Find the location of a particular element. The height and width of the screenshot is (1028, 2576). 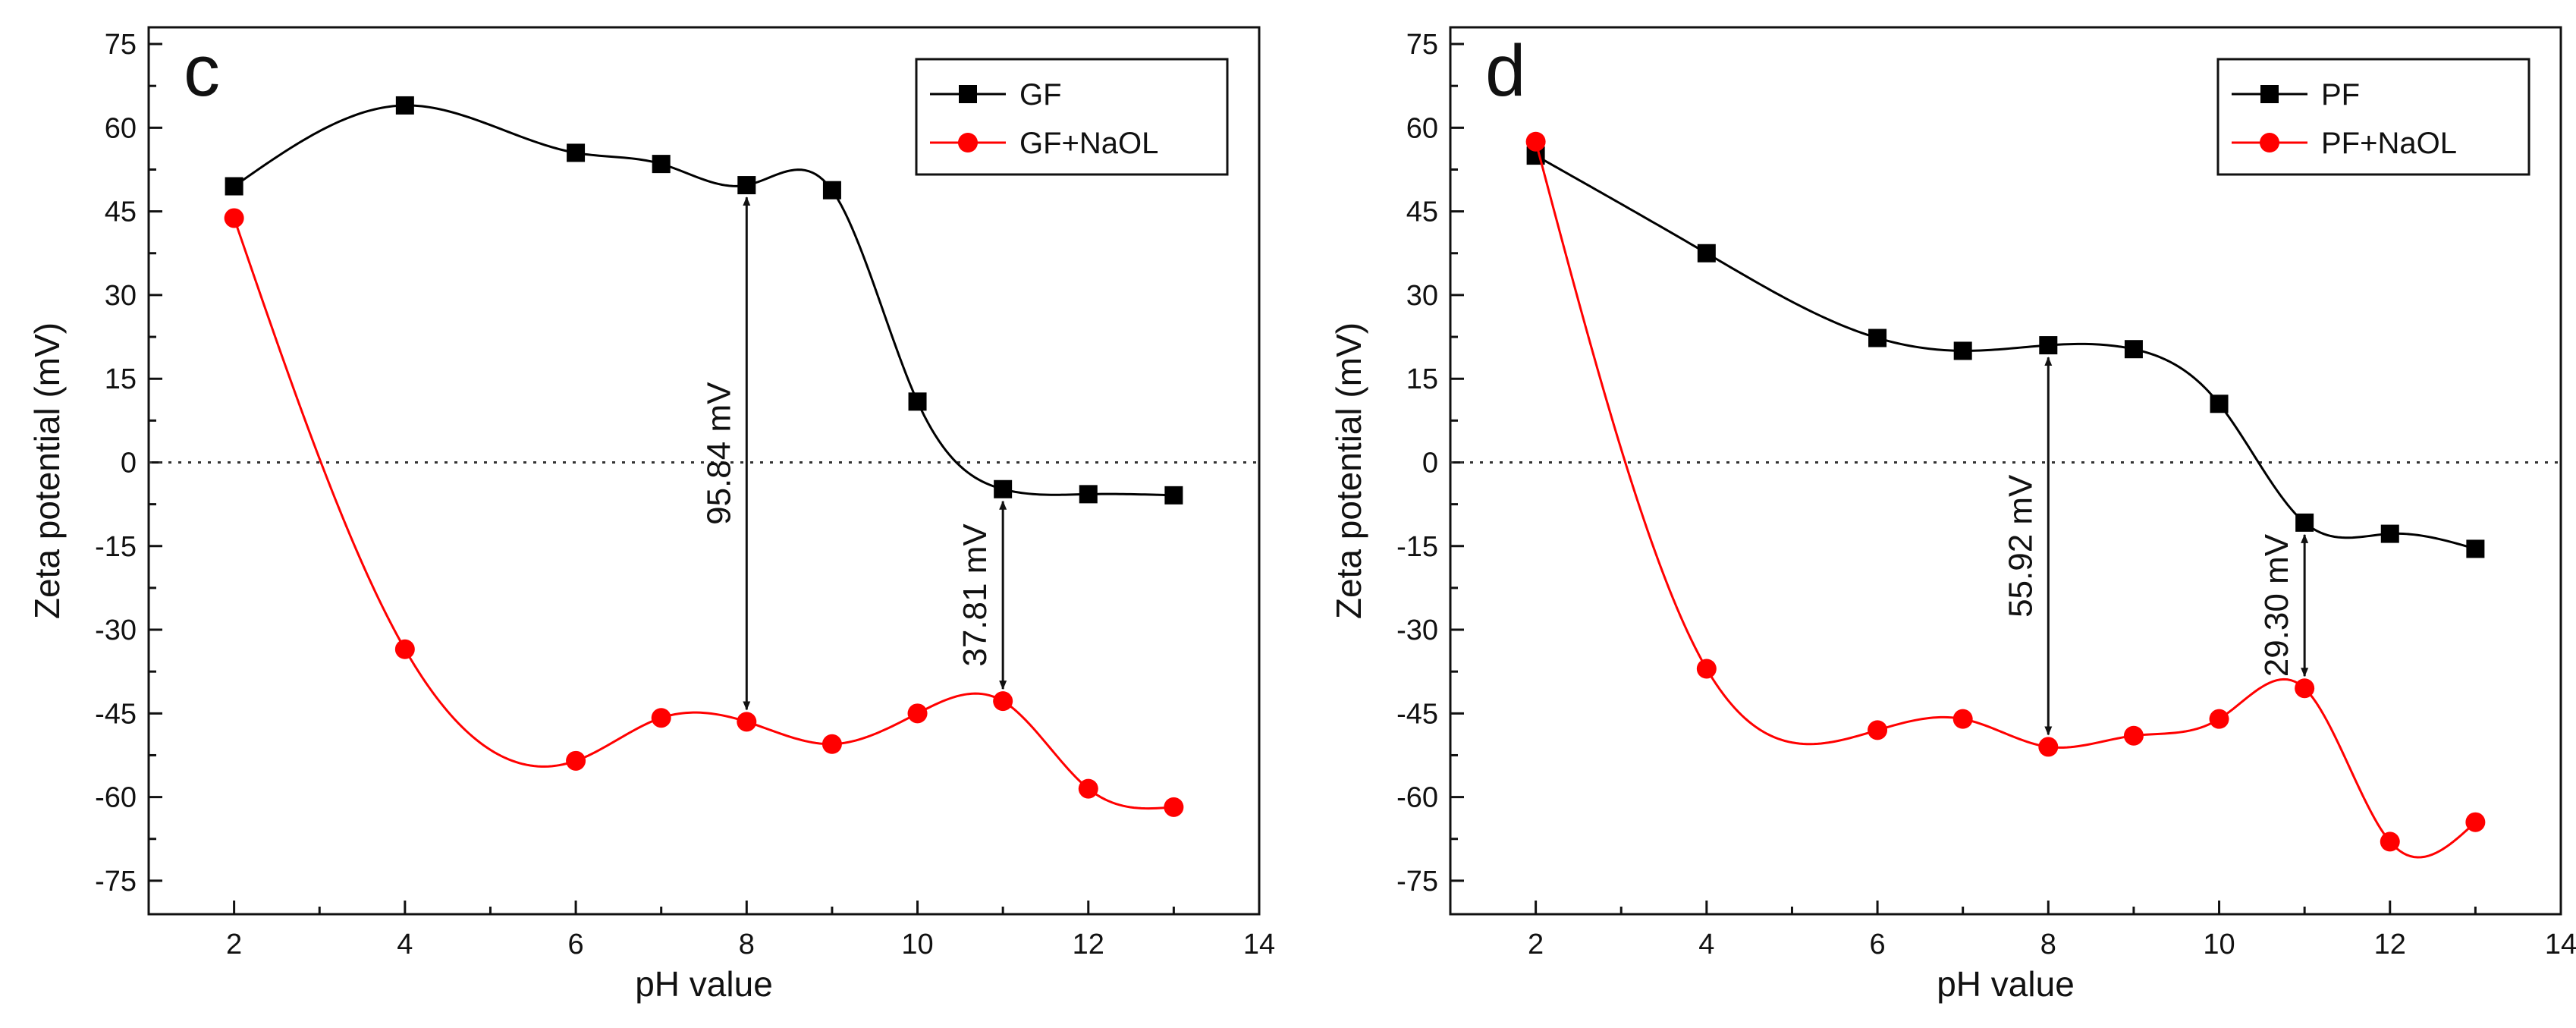

legend-entry: PF+NaOL is located at coordinates (2389, 143).